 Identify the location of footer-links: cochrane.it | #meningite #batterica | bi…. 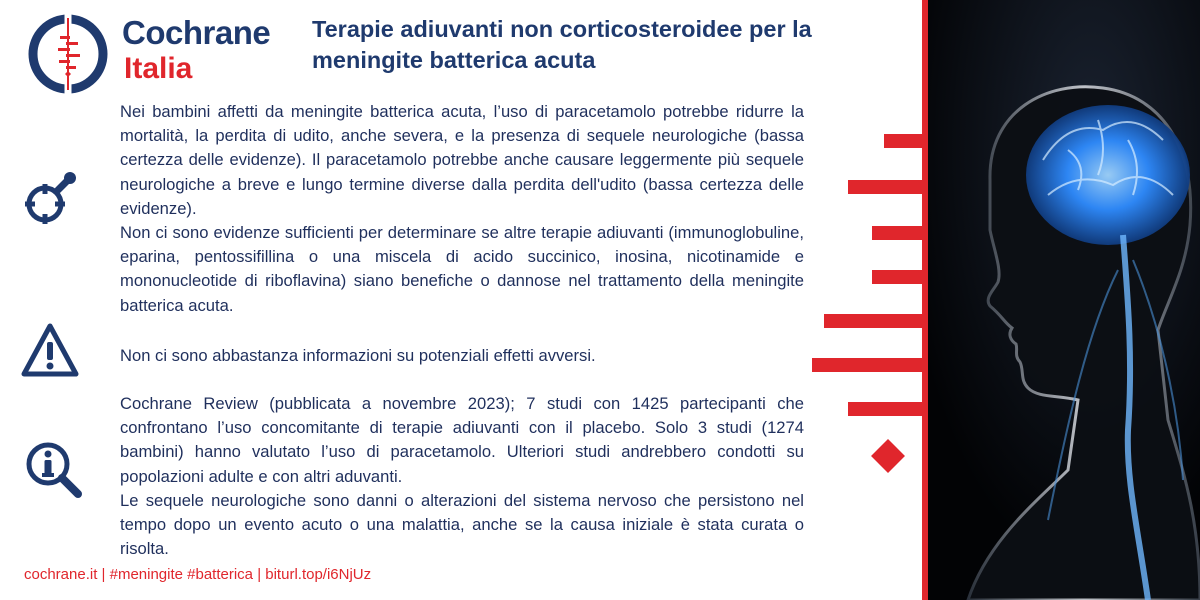
(198, 574).